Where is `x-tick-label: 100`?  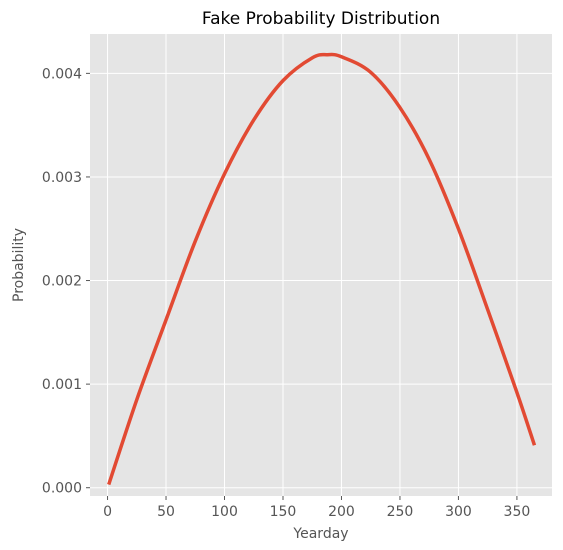 x-tick-label: 100 is located at coordinates (224, 512).